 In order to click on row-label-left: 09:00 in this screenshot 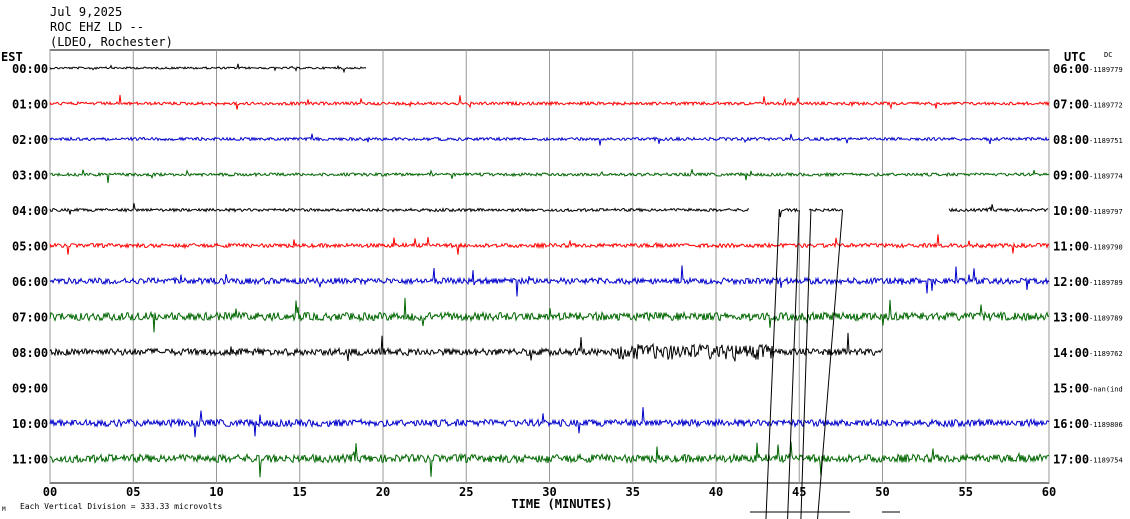, I will do `click(30, 389)`.